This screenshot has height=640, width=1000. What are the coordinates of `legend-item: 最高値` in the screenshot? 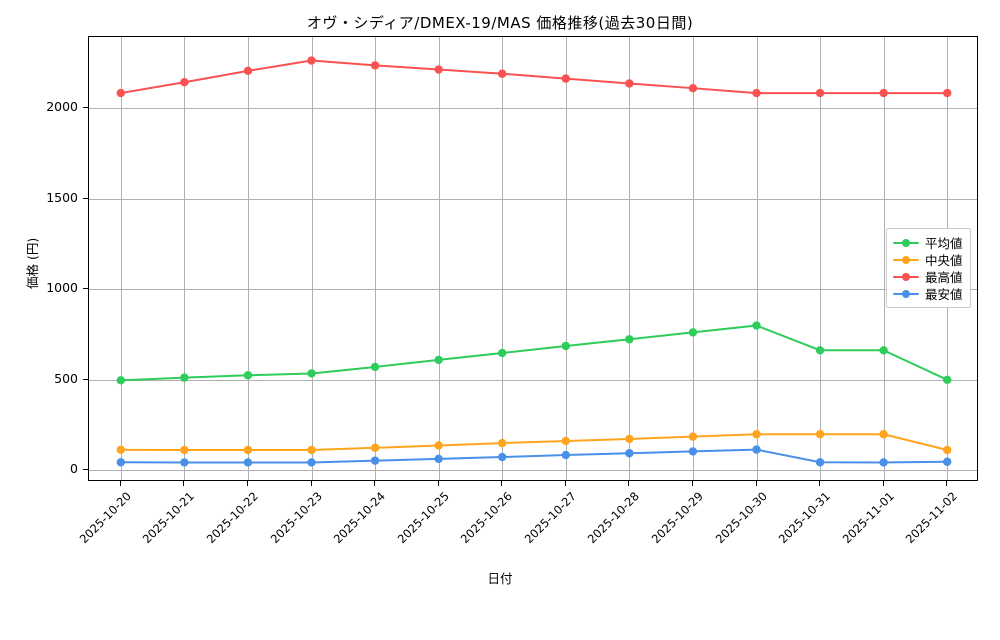 It's located at (928, 276).